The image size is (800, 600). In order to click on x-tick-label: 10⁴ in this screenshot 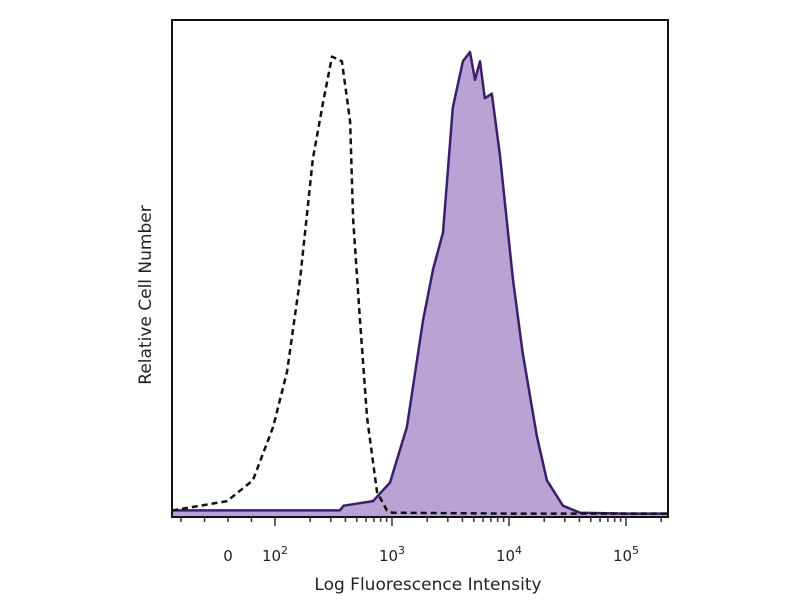, I will do `click(509, 554)`.